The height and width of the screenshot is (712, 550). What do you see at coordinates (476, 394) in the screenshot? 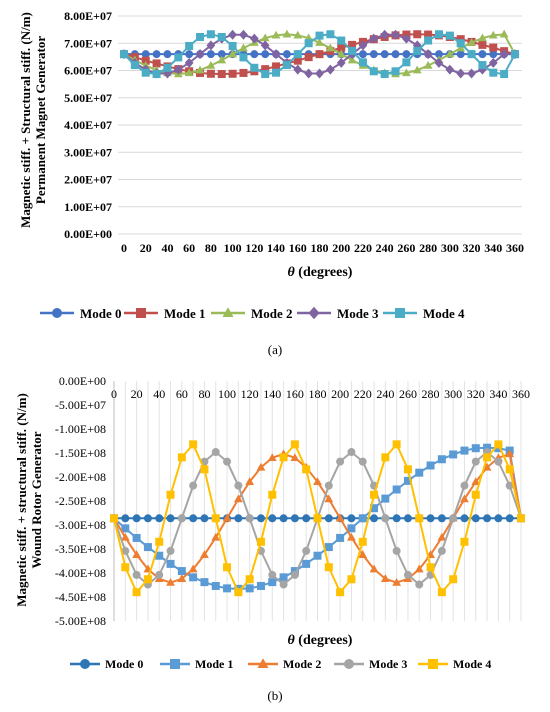
I see `x-tick-label: 320` at bounding box center [476, 394].